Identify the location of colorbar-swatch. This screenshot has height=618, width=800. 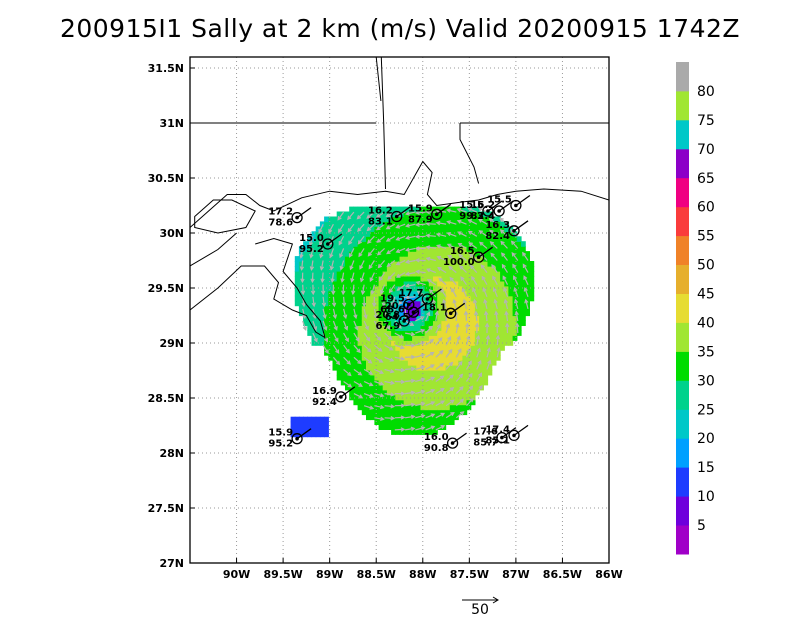
(682, 424).